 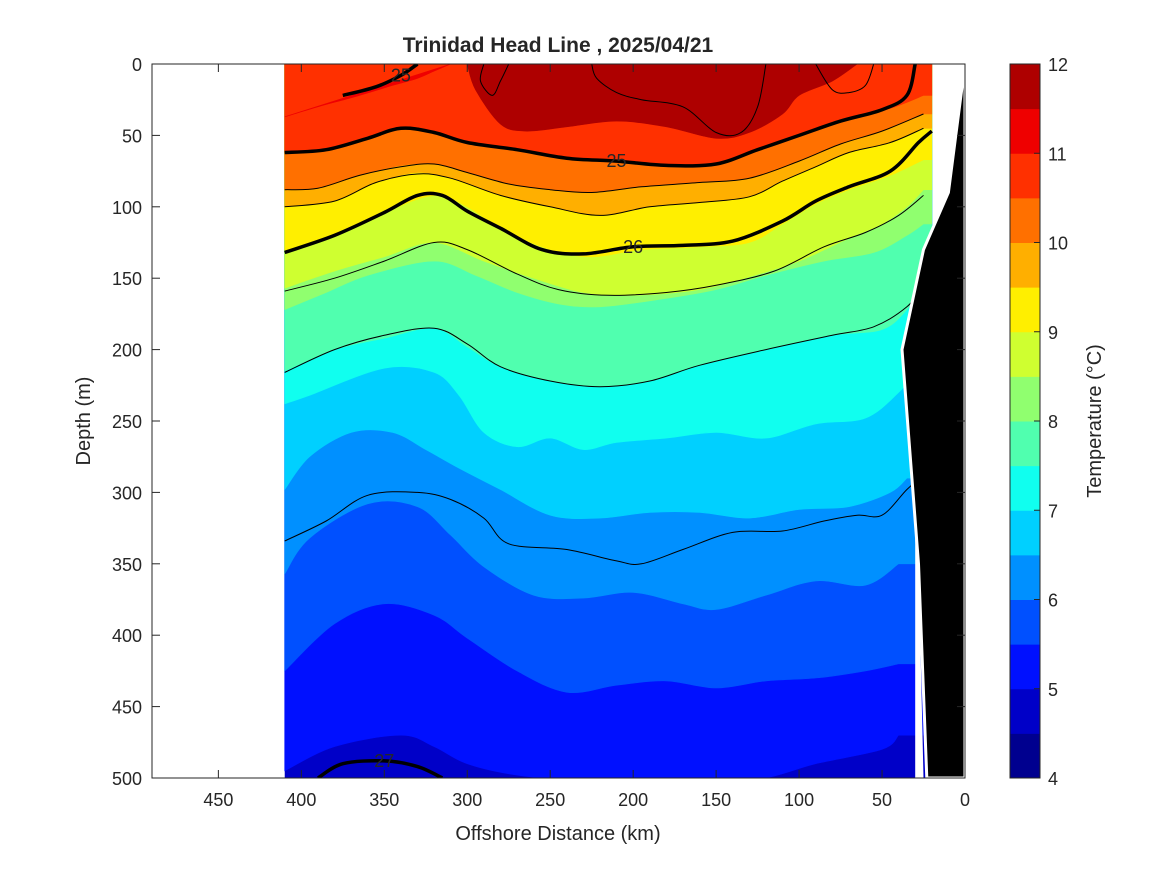 I want to click on colorbar-tick-label-8: 8, so click(x=1053, y=422).